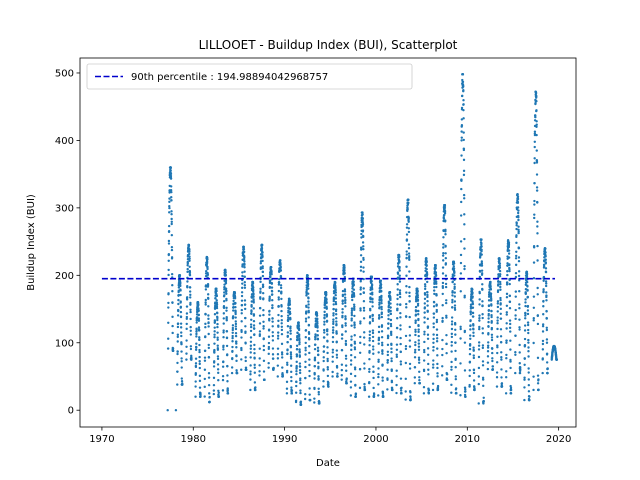  Describe the element at coordinates (249, 76) in the screenshot. I see `legend-box` at that location.